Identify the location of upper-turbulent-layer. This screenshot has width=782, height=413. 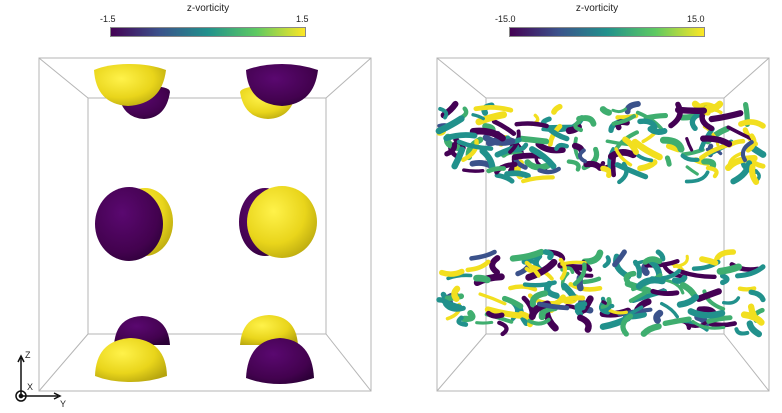
(601, 142).